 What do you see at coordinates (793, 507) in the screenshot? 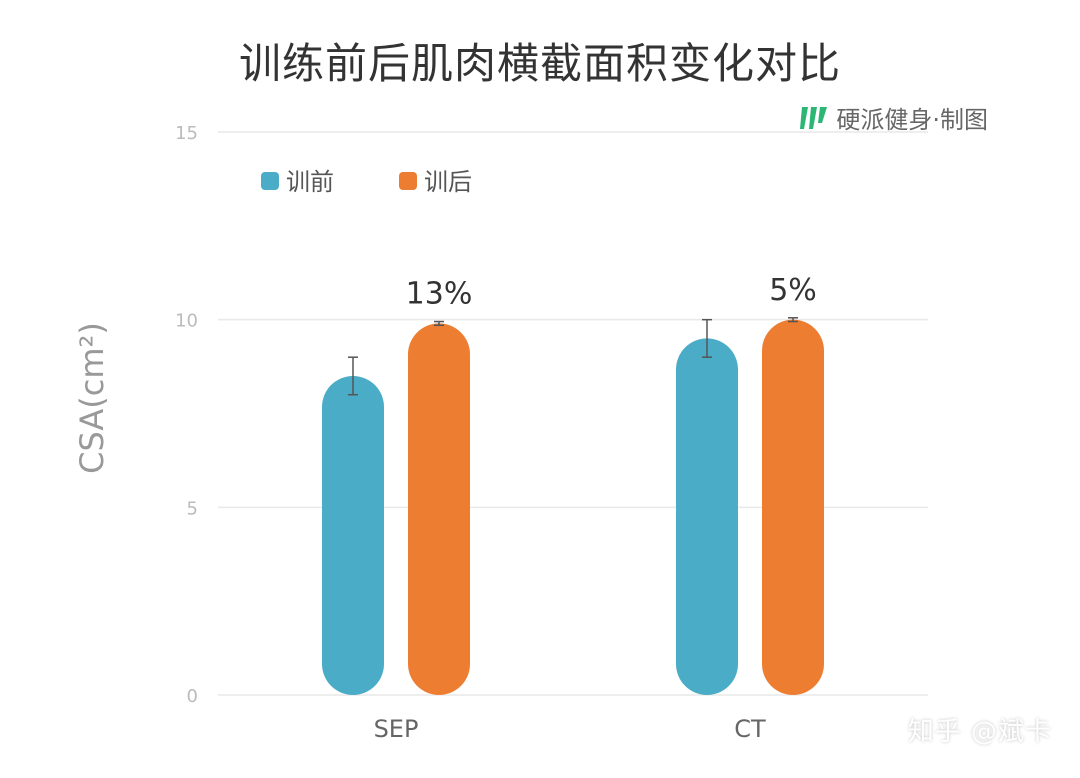
I see `bar-ct-post` at bounding box center [793, 507].